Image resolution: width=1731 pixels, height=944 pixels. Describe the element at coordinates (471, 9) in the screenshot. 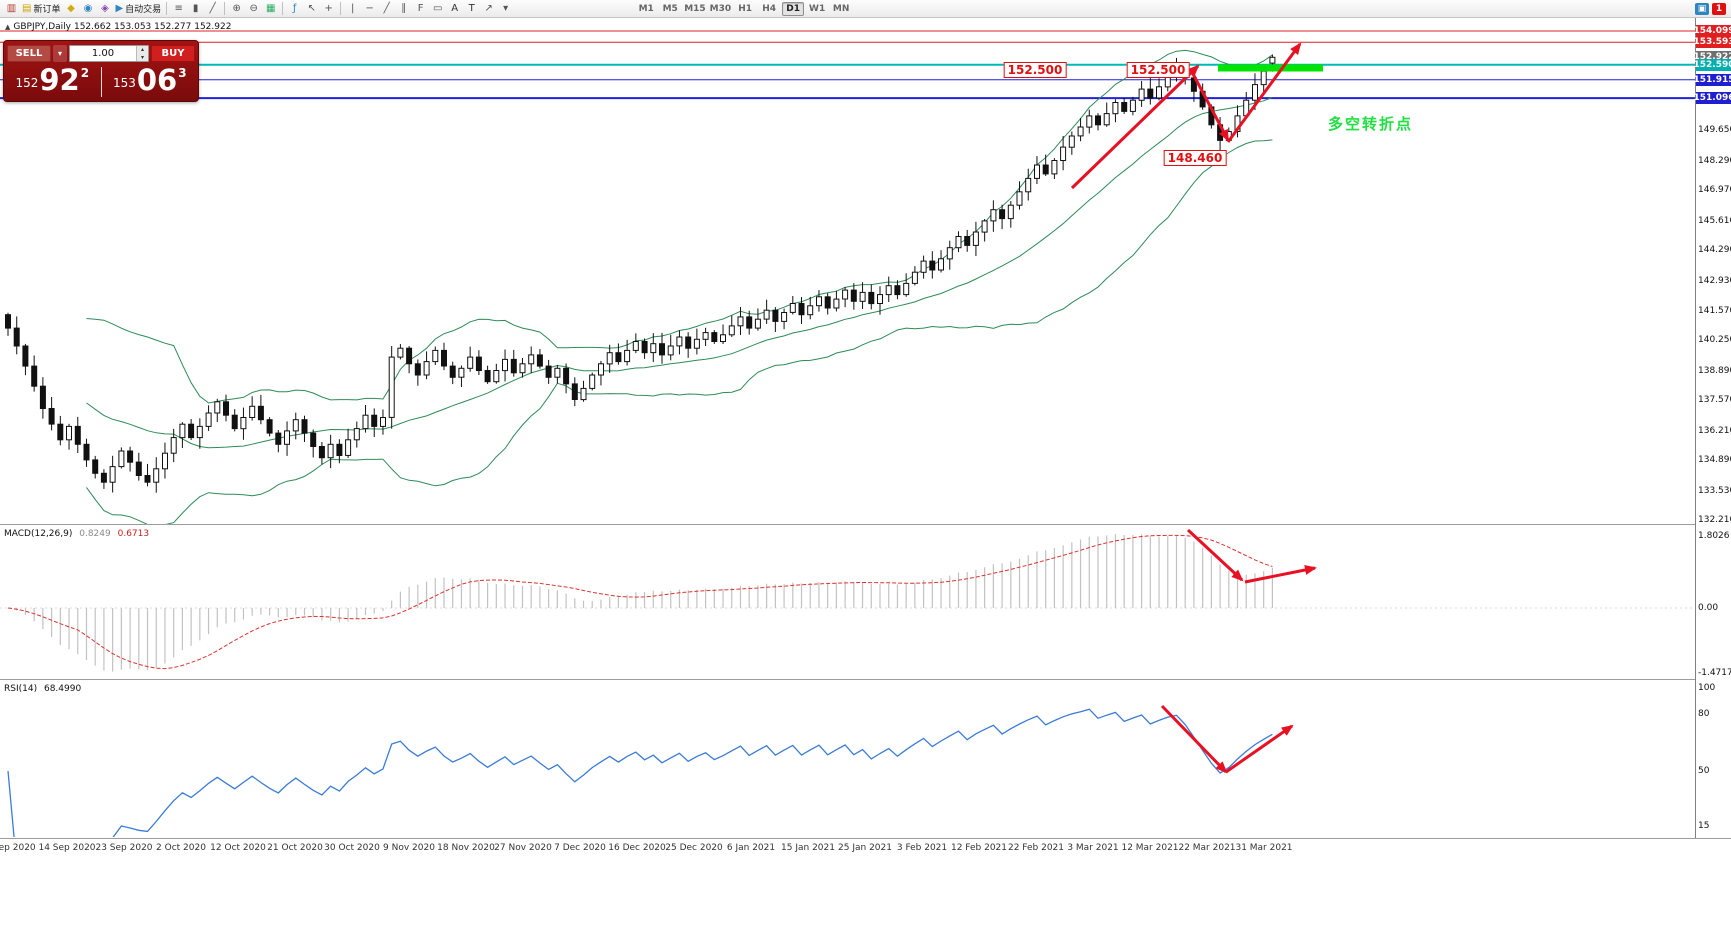

I see `label-button: T` at that location.